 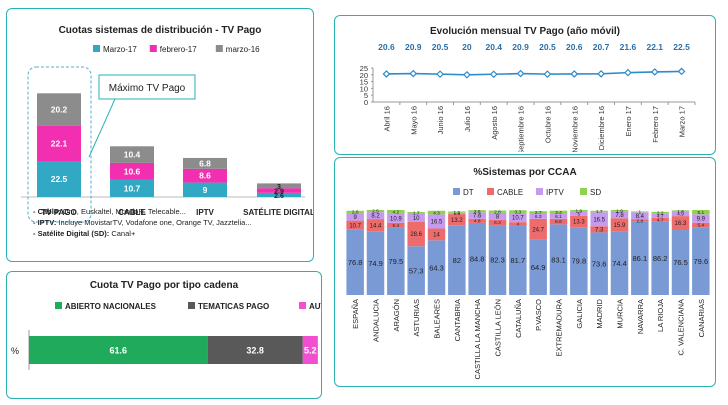 What do you see at coordinates (437, 223) in the screenshot?
I see `value-label-baleares-iptv: 16.5` at bounding box center [437, 223].